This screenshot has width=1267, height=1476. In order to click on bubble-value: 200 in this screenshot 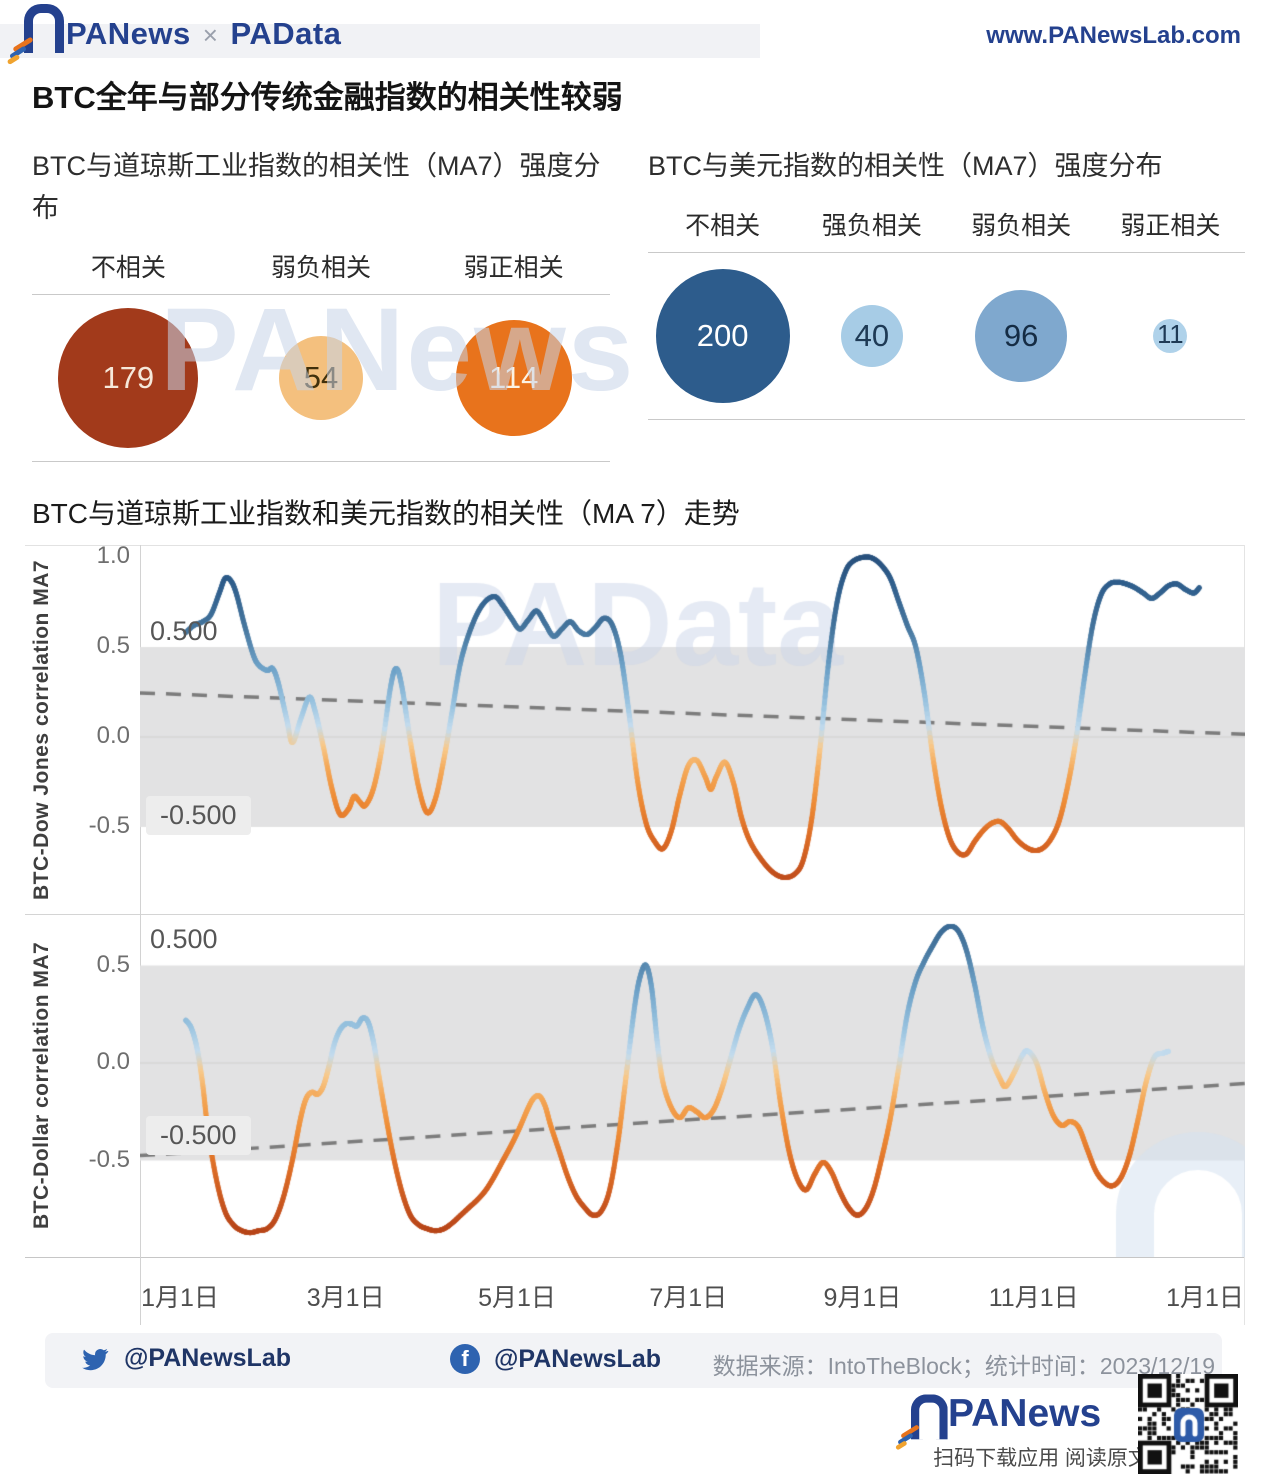, I will do `click(722, 335)`.